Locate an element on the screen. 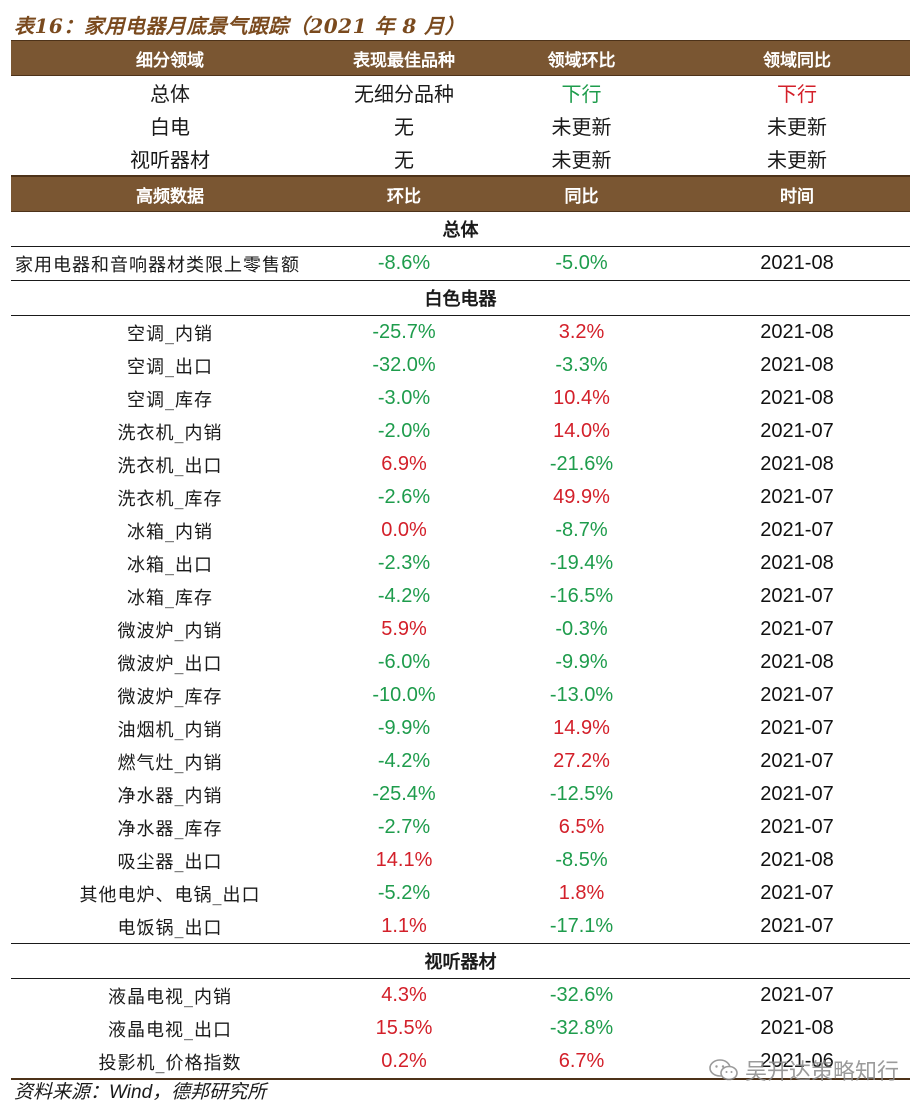 Image resolution: width=923 pixels, height=1111 pixels. yoy-value: -12.5% is located at coordinates (581, 794).